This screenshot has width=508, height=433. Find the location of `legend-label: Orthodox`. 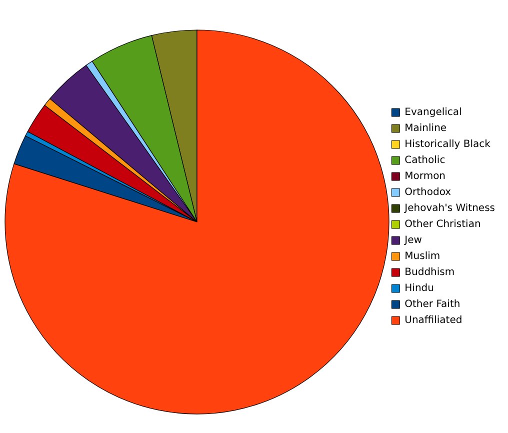

legend-label: Orthodox is located at coordinates (428, 192).